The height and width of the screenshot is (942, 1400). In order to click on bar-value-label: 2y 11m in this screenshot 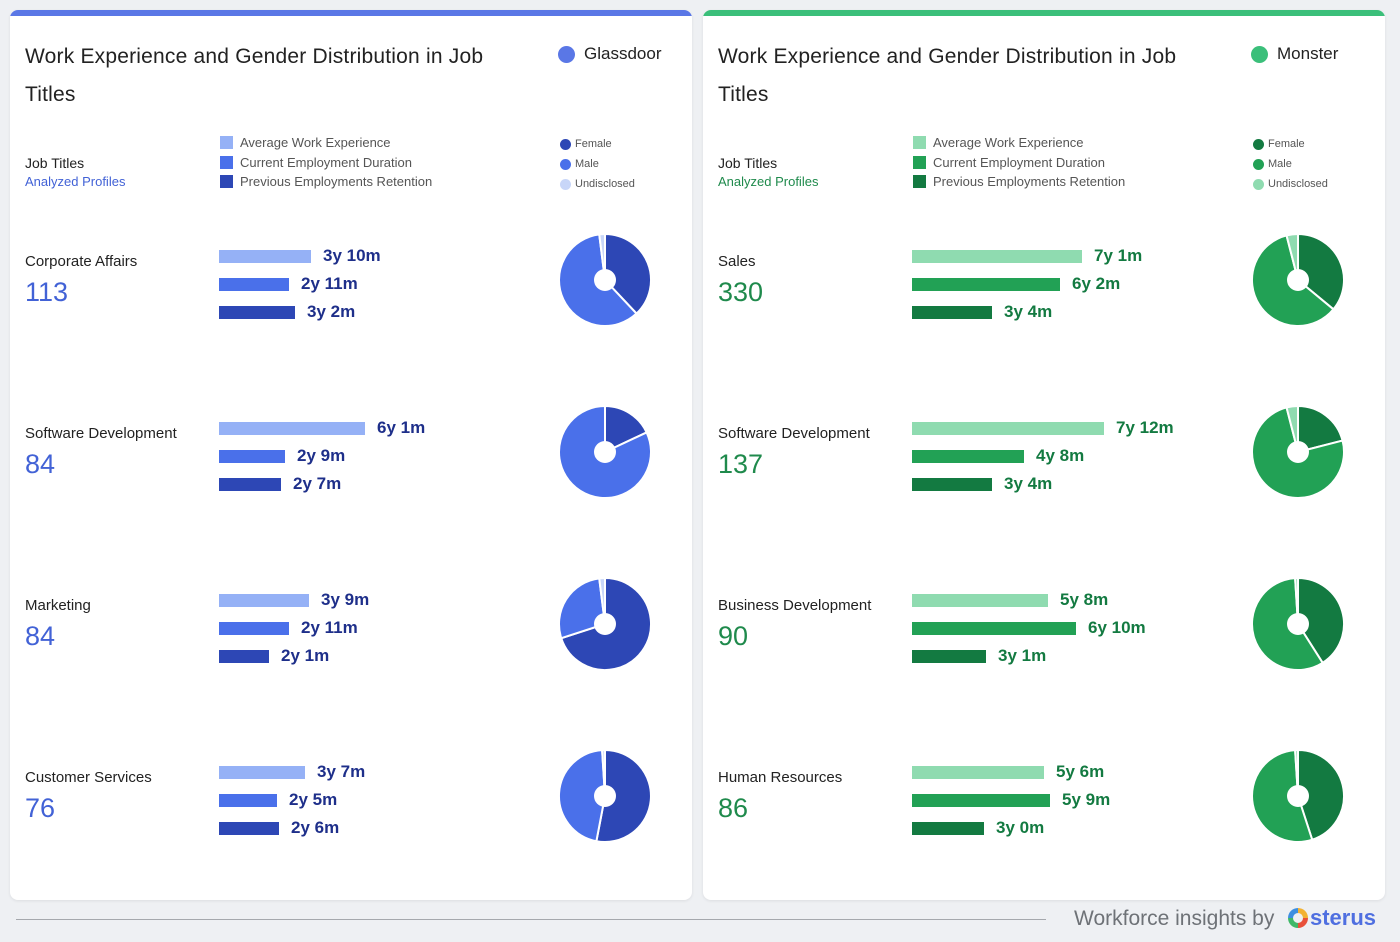, I will do `click(329, 627)`.